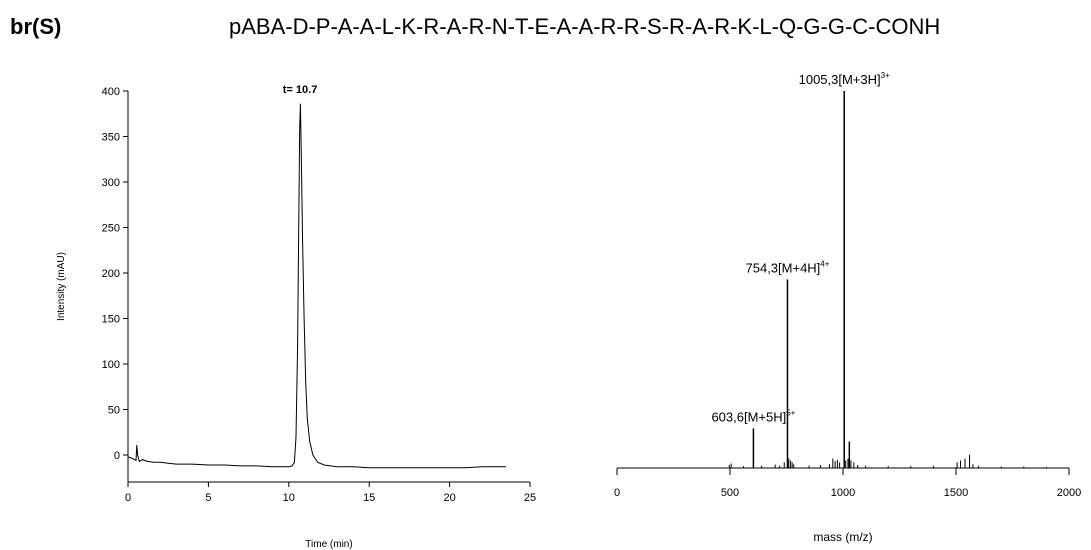 This screenshot has width=1091, height=550. What do you see at coordinates (788, 268) in the screenshot?
I see `ms-peak-label: 754,3[M+4H]4+` at bounding box center [788, 268].